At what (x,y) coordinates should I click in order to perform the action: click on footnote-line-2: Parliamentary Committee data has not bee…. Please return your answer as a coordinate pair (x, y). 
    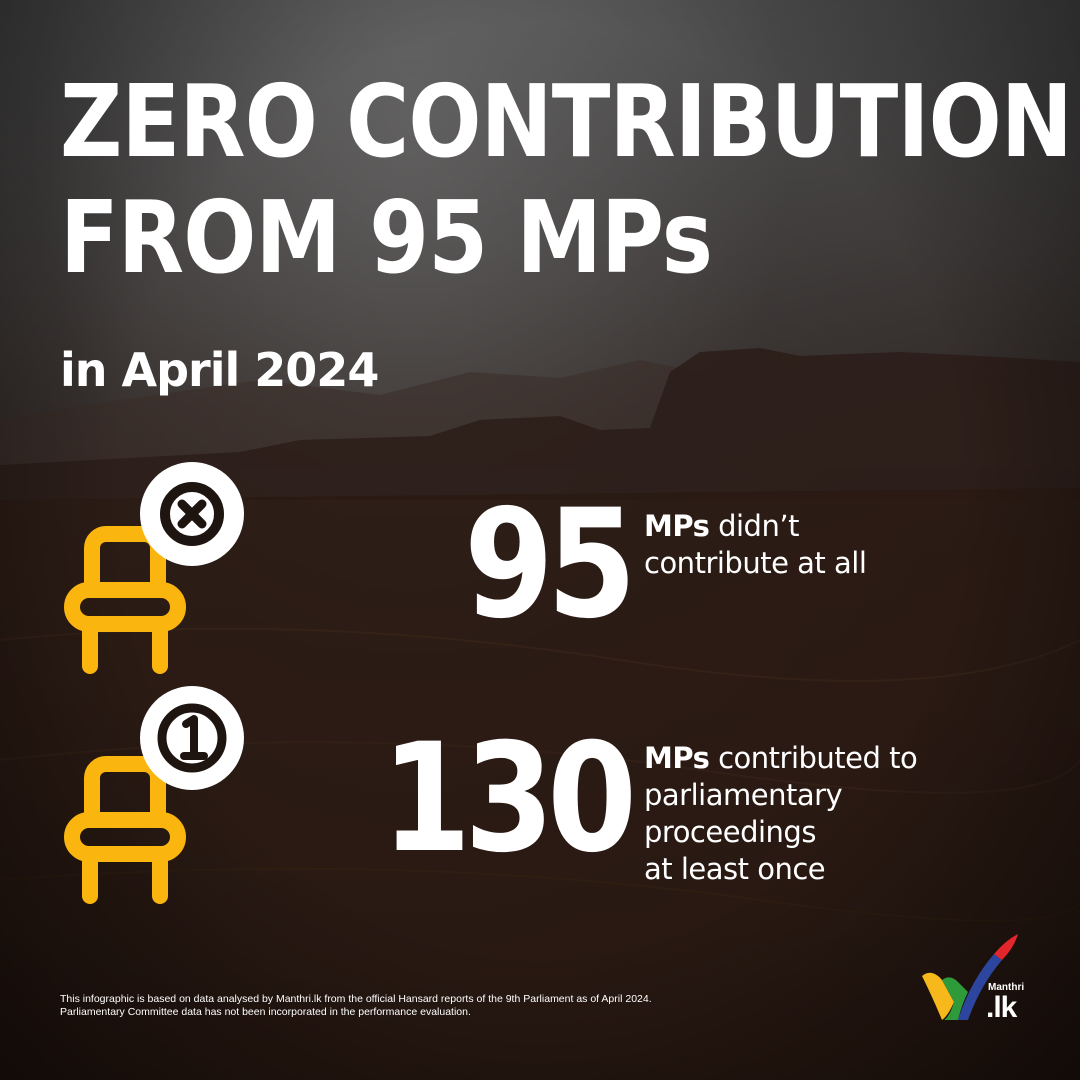
    Looking at the image, I should click on (265, 1012).